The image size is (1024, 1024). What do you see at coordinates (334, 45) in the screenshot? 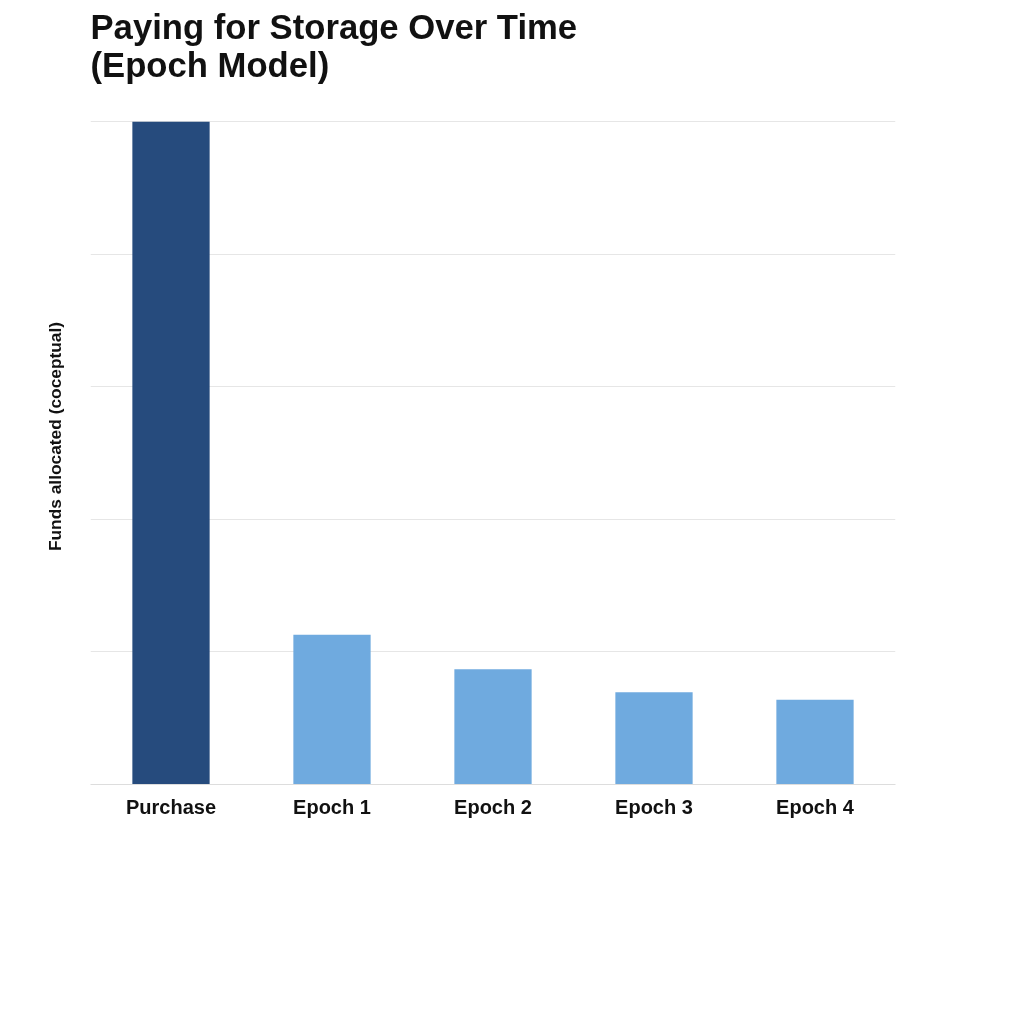
I see `chart-title: Paying for Storage Over Time (Epoch Model)` at bounding box center [334, 45].